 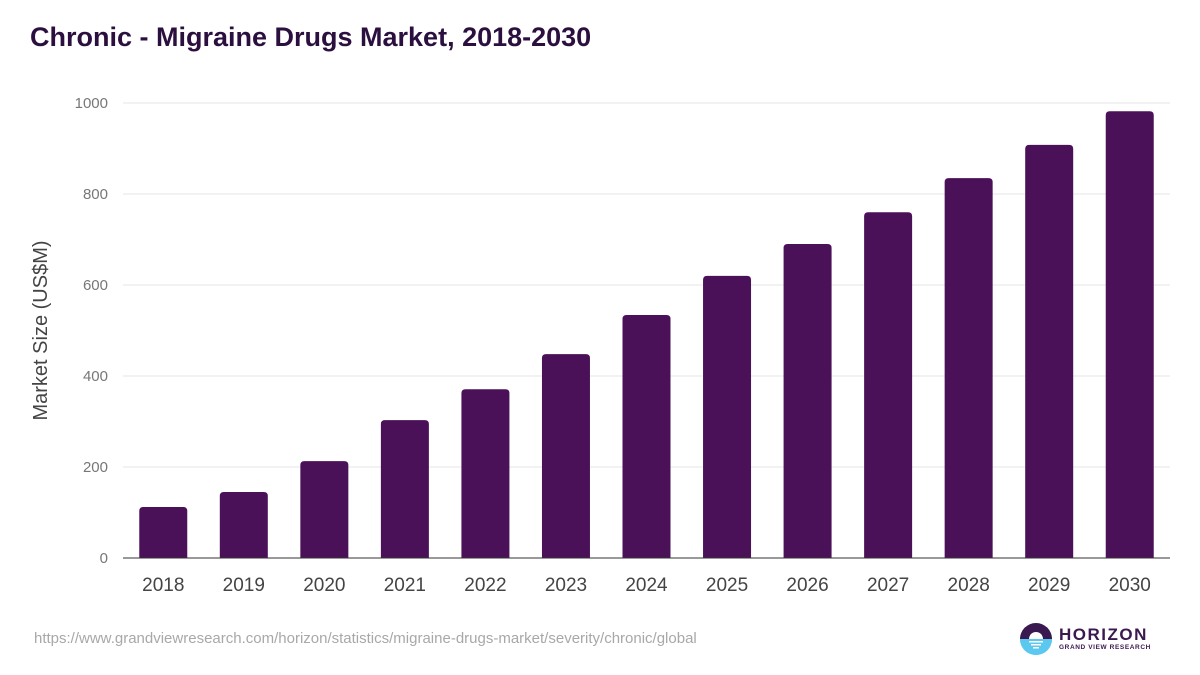 What do you see at coordinates (1129, 334) in the screenshot?
I see `bar-2030` at bounding box center [1129, 334].